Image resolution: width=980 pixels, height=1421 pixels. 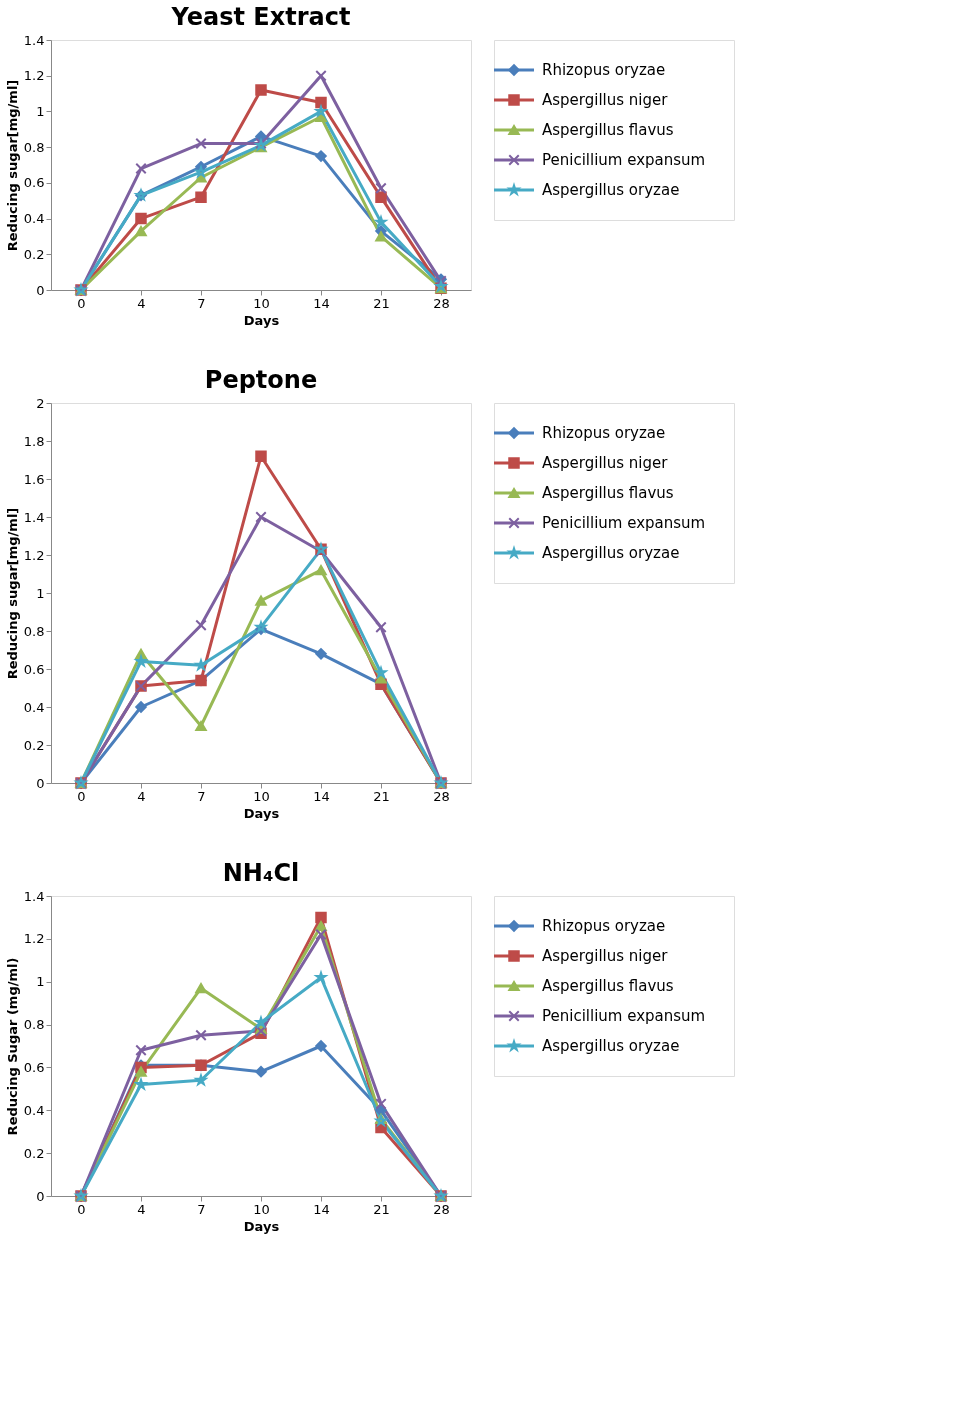 I want to click on chart-title: Peptone, so click(x=261, y=380).